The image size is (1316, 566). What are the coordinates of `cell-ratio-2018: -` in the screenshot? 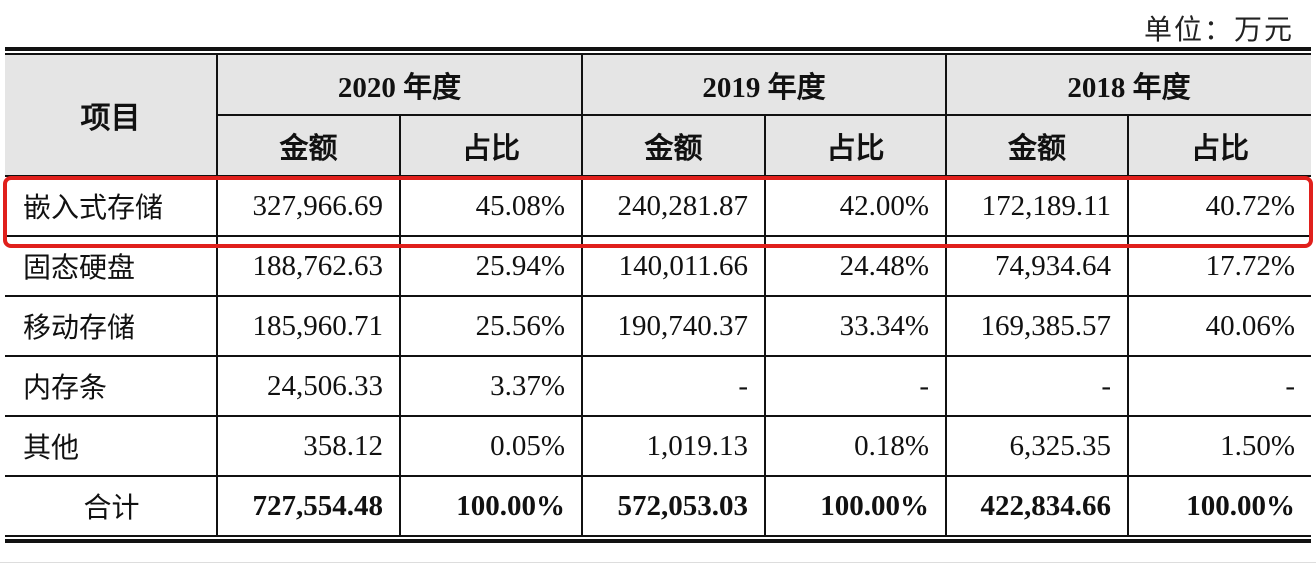 It's located at (1219, 386).